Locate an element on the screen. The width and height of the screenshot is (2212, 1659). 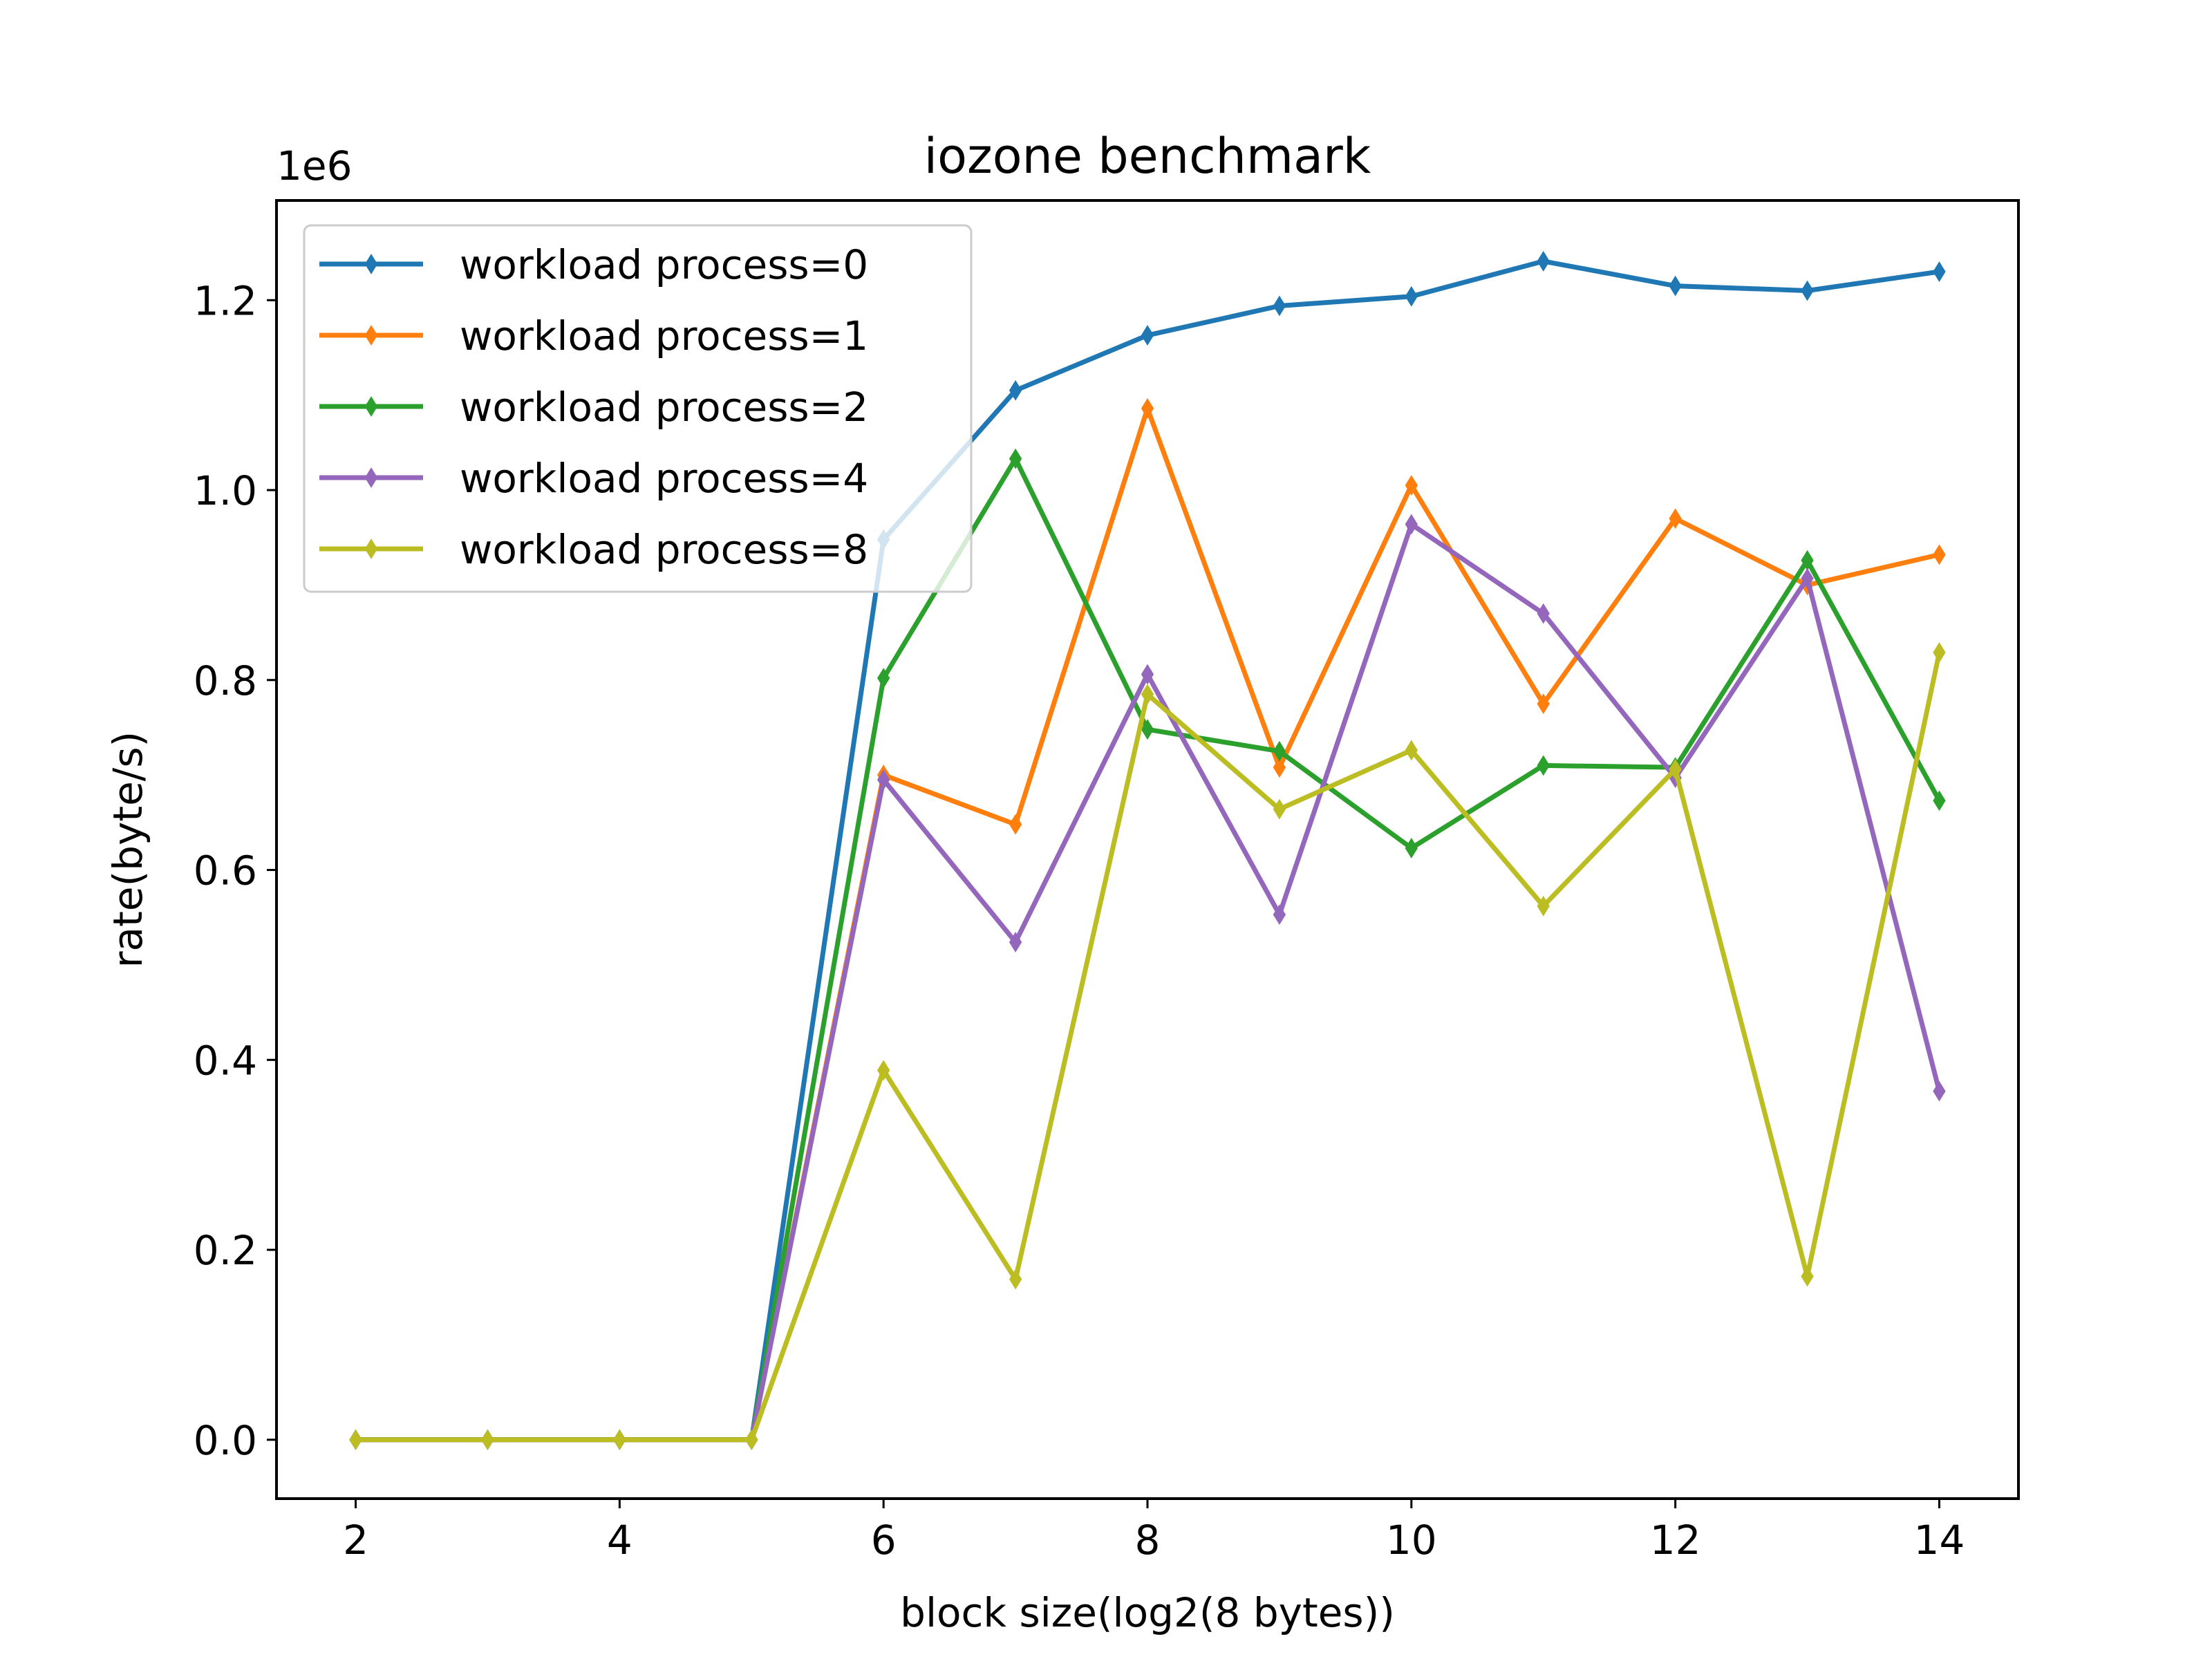
legend-item: workload process=0 is located at coordinates (593, 264).